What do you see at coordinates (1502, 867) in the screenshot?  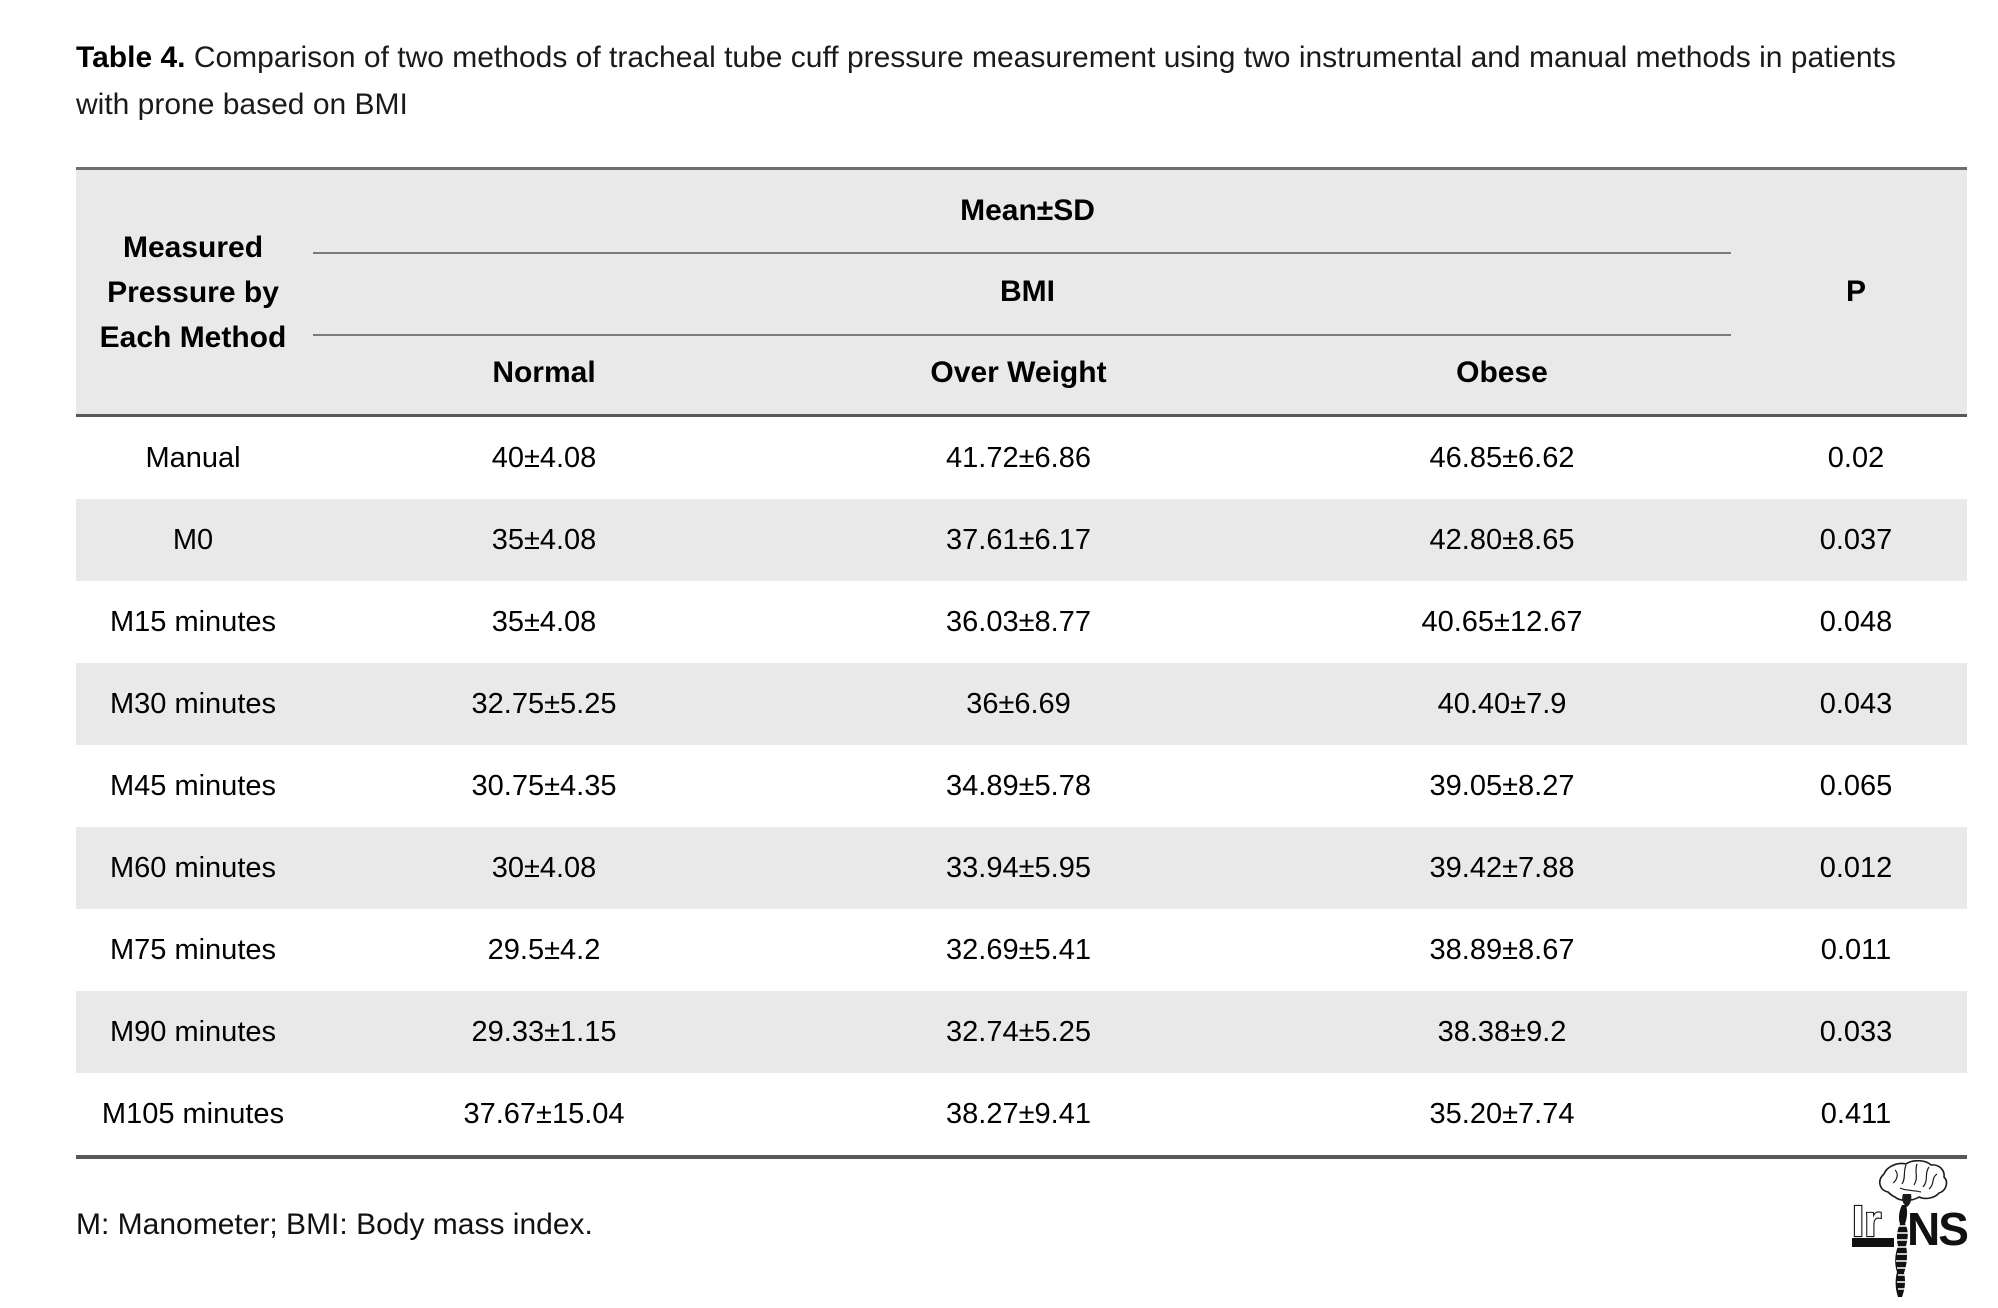 I see `cell-obese: 39.42±7.88` at bounding box center [1502, 867].